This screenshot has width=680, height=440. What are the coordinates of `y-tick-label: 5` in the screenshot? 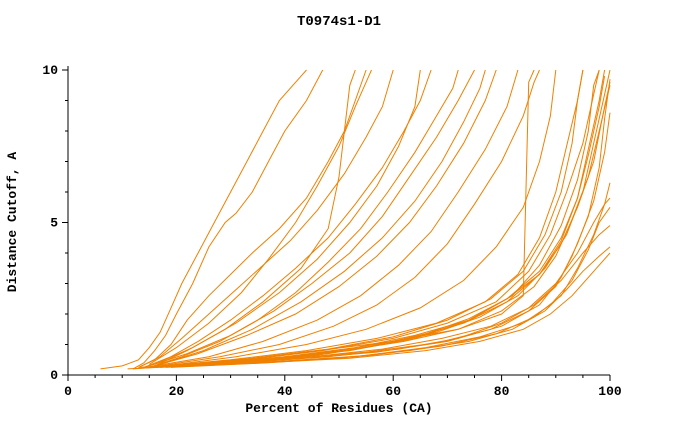 It's located at (54, 223).